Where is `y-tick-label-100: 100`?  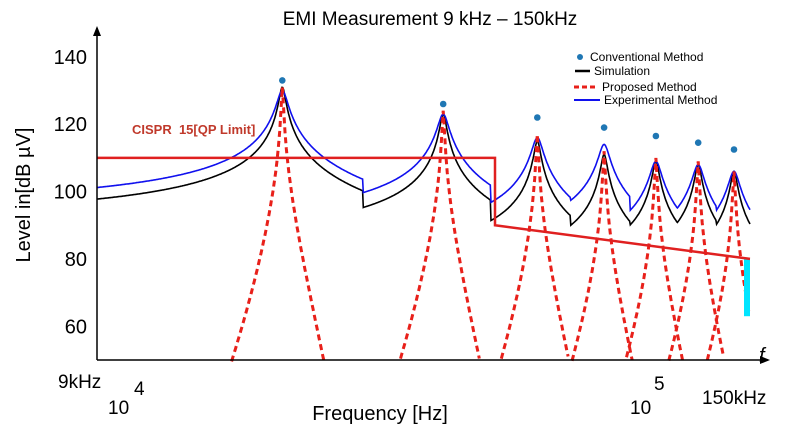
y-tick-label-100: 100 is located at coordinates (70, 193).